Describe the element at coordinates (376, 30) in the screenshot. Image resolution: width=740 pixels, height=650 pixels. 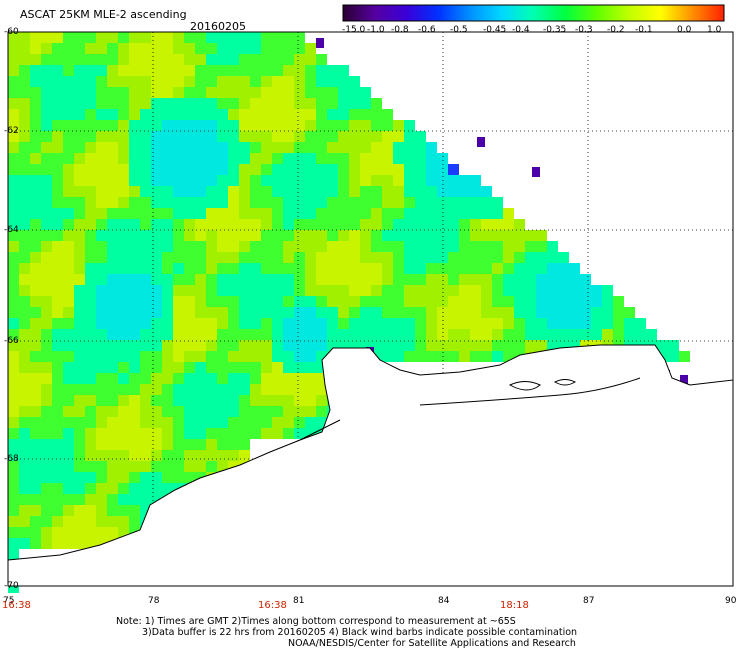
I see `colorbar-tick-label: -1.0` at that location.